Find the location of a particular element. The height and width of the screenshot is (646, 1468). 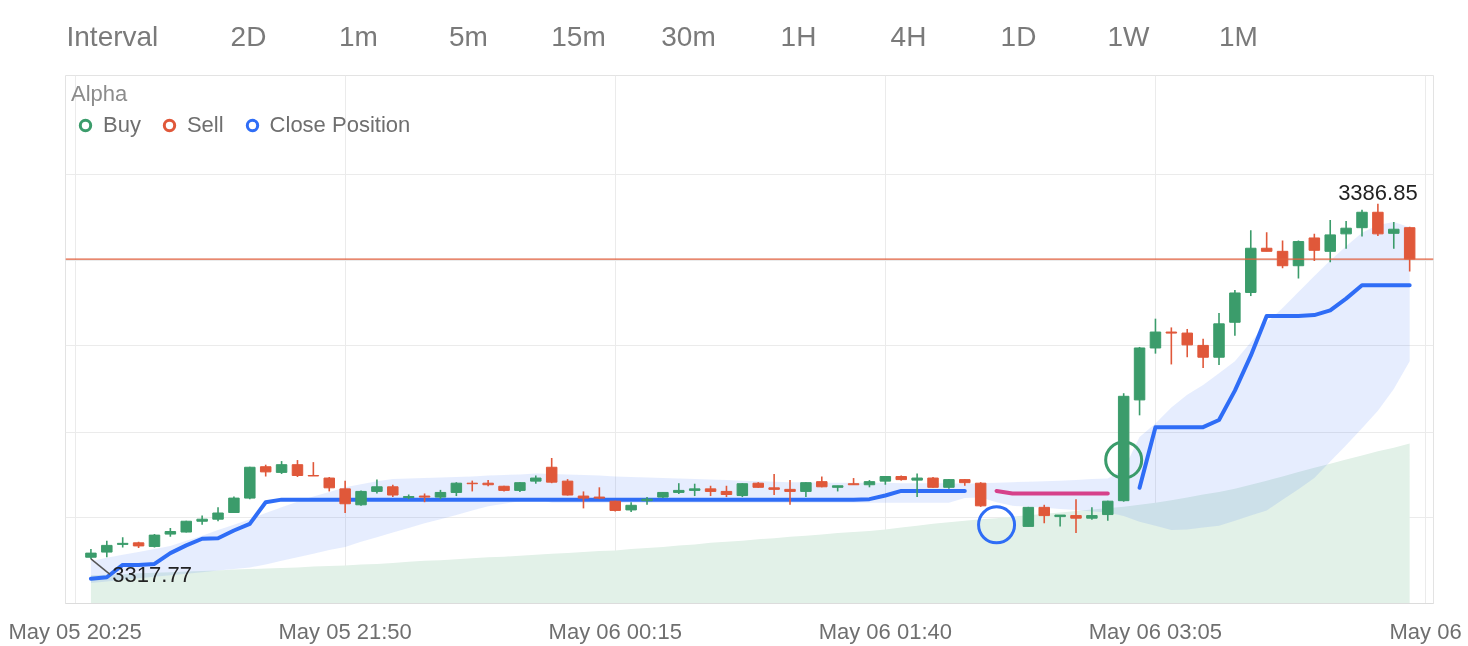

annotation: 3317.77 is located at coordinates (152, 574).